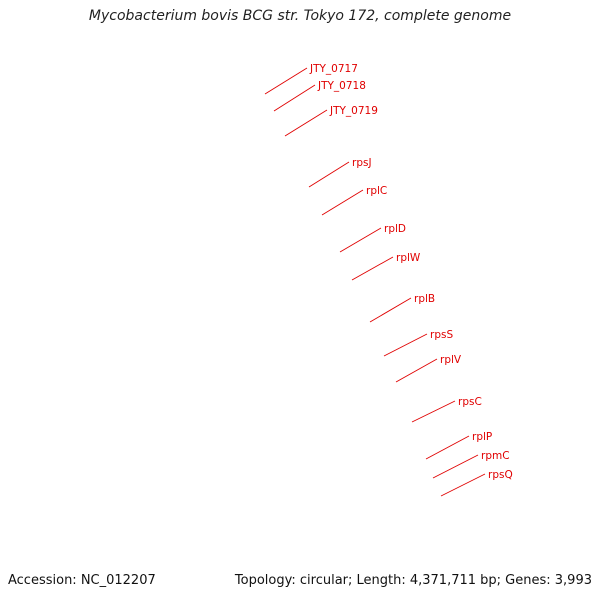 The width and height of the screenshot is (600, 600). I want to click on gene-label: rpmC, so click(495, 456).